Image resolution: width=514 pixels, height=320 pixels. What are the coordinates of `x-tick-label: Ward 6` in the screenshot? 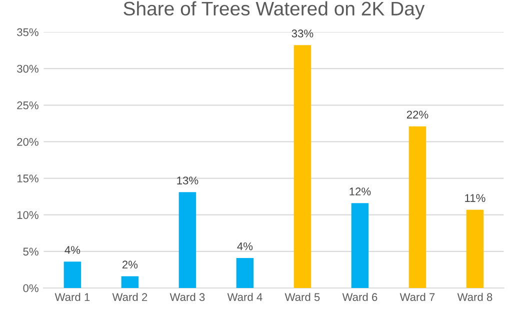 It's located at (360, 297).